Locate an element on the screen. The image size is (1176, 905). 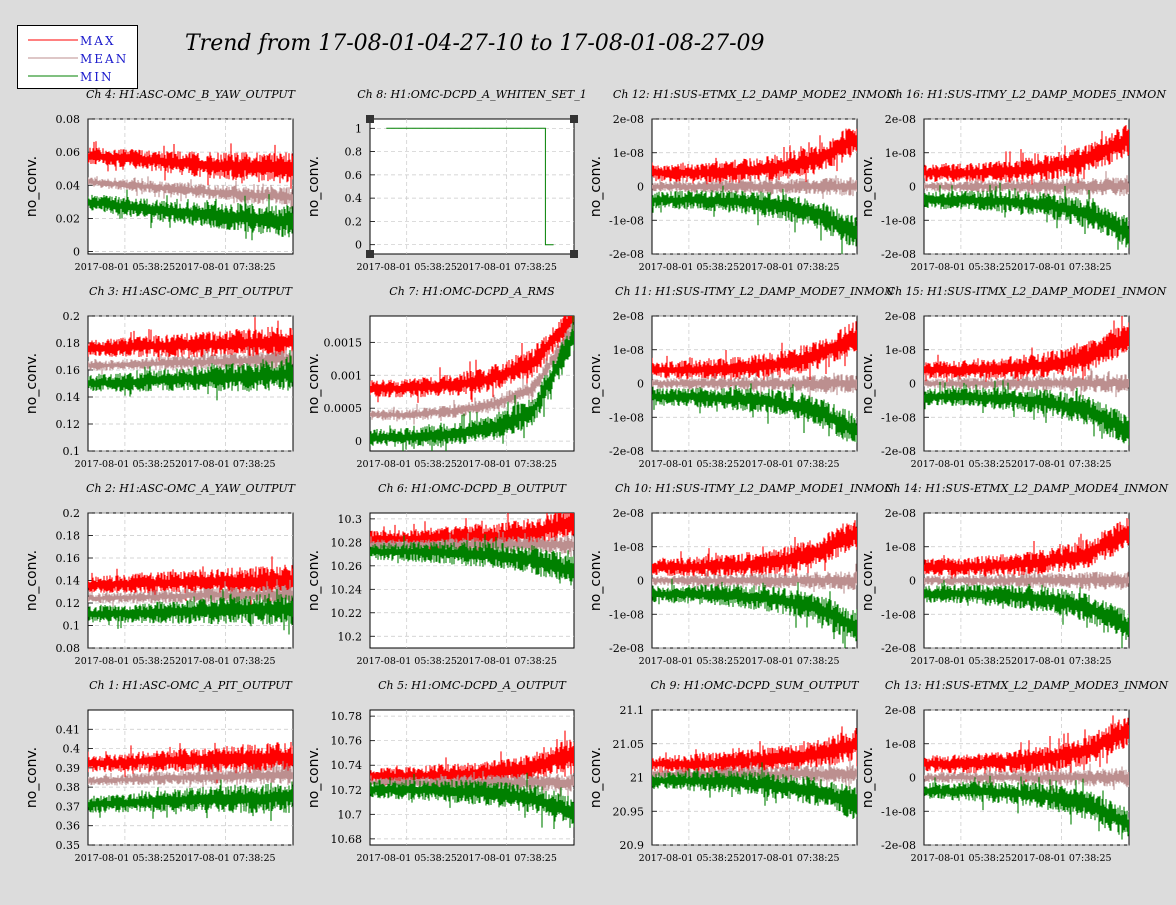
y-tick-label: 10.28 is located at coordinates (347, 542).